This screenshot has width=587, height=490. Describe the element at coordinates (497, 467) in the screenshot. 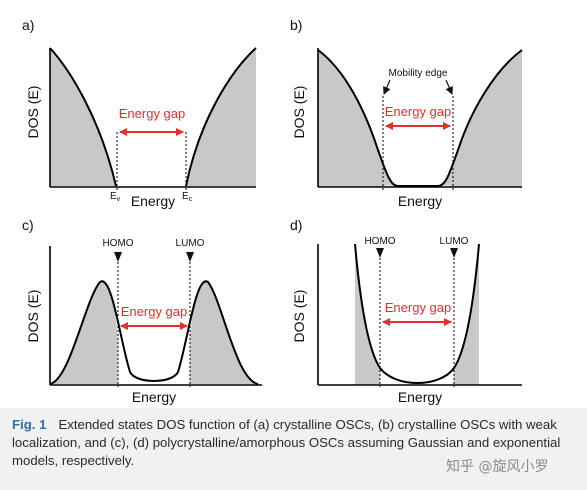

I see `watermark: 知乎 @旋风小罗` at that location.